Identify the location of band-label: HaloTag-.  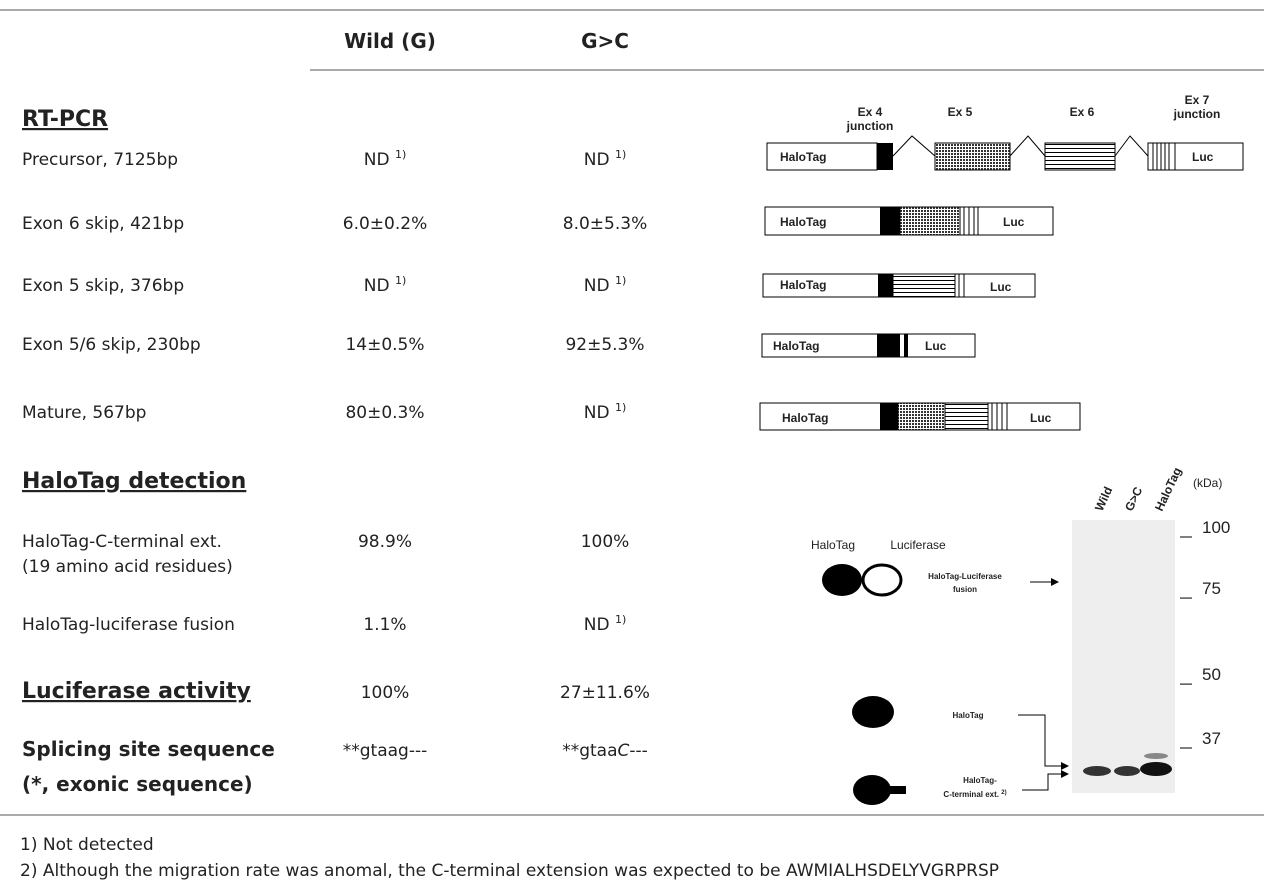
(980, 780).